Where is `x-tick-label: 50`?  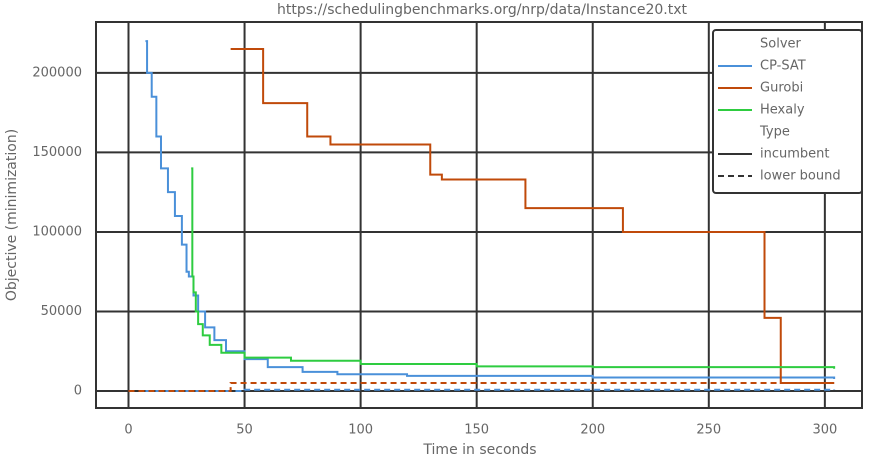 x-tick-label: 50 is located at coordinates (244, 430).